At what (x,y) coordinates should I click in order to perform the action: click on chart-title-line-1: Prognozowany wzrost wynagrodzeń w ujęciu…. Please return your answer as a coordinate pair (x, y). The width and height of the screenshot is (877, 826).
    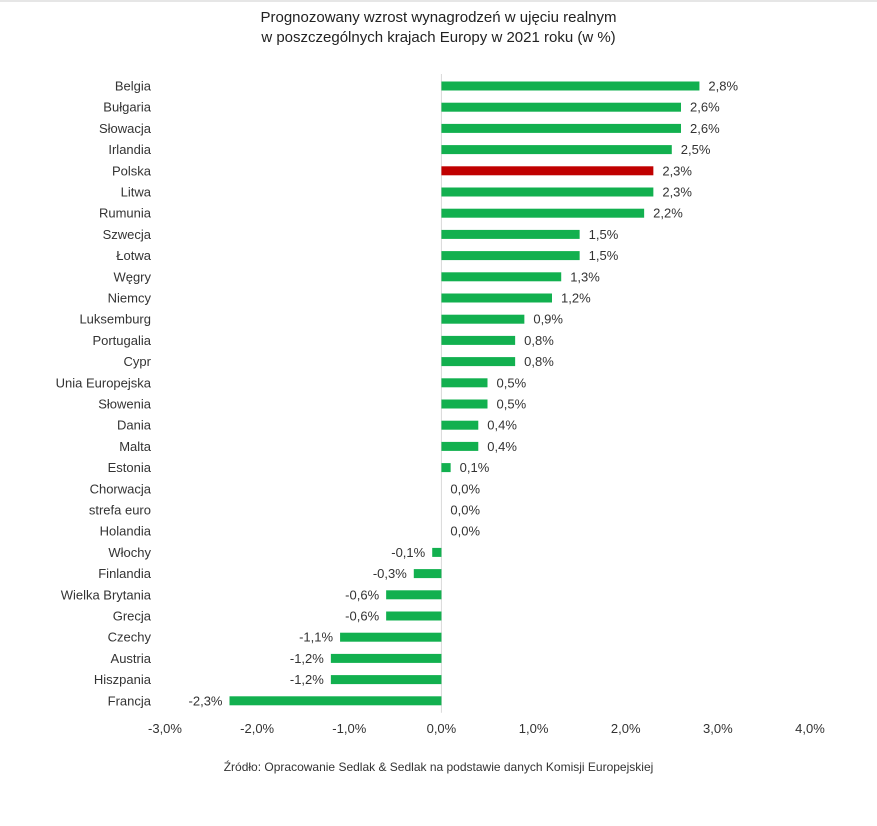
    Looking at the image, I should click on (438, 17).